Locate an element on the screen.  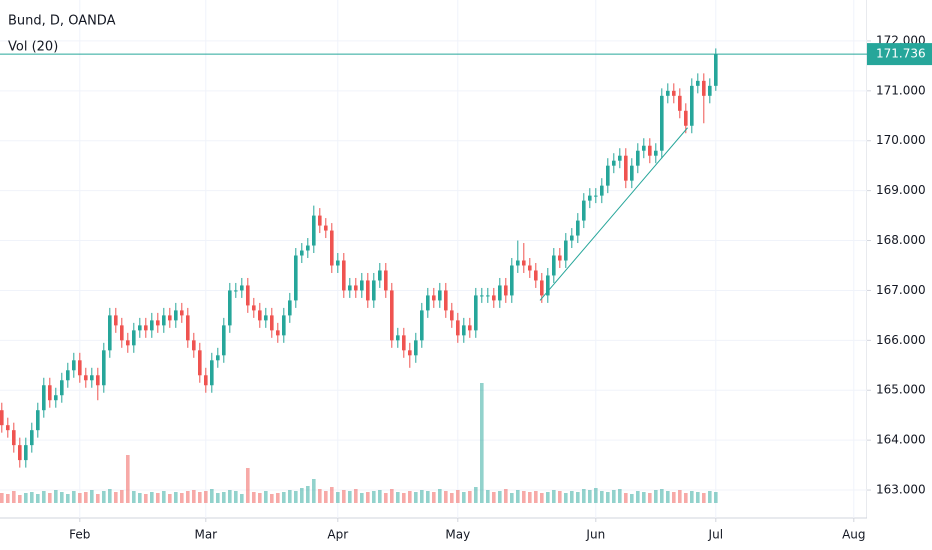
y-tick-label: 167.000 is located at coordinates (901, 290).